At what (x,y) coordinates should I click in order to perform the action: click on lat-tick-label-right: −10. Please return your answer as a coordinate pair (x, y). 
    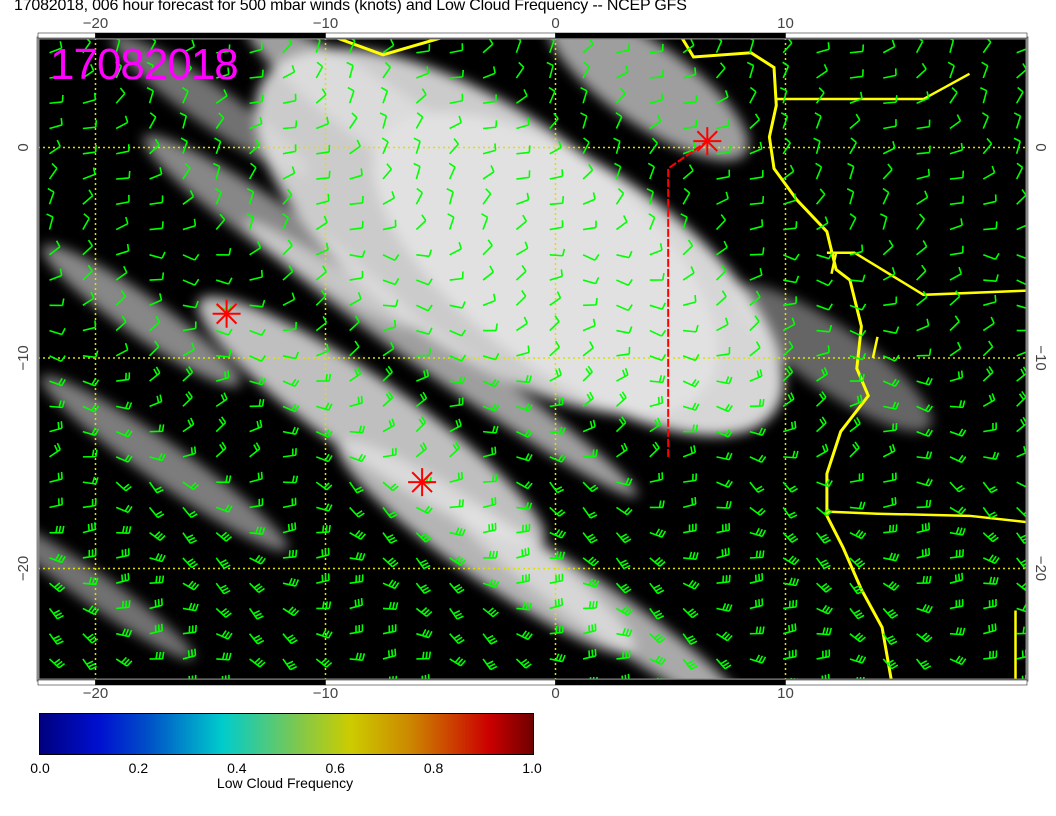
    Looking at the image, I should click on (1040, 357).